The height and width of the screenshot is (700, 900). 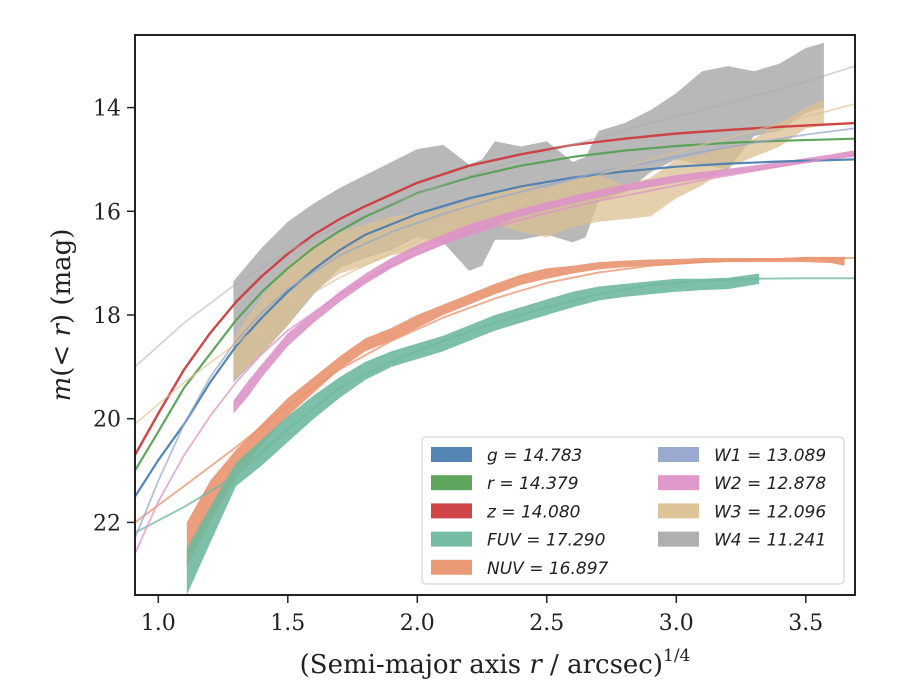 I want to click on legend-item-g: g = 14.783, so click(x=506, y=456).